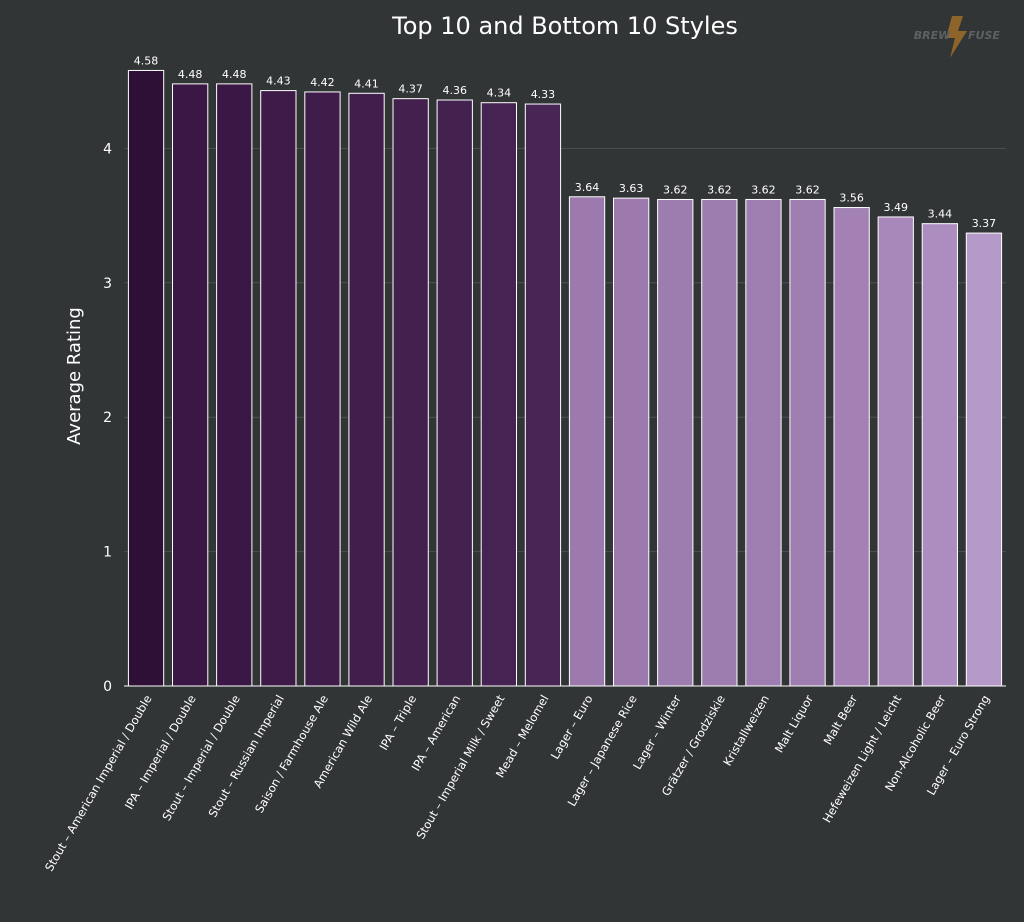 Image resolution: width=1024 pixels, height=922 pixels. I want to click on data-label: 4.34, so click(499, 93).